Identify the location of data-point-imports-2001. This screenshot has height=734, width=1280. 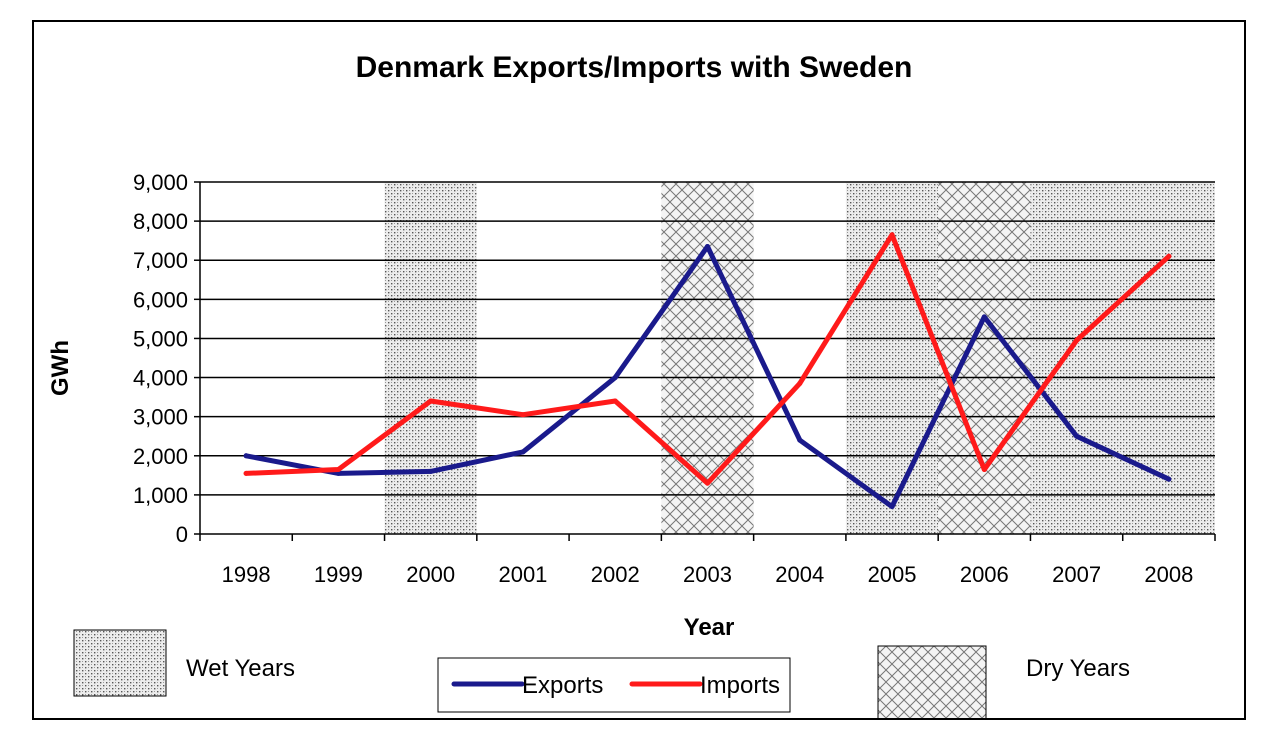
(523, 415).